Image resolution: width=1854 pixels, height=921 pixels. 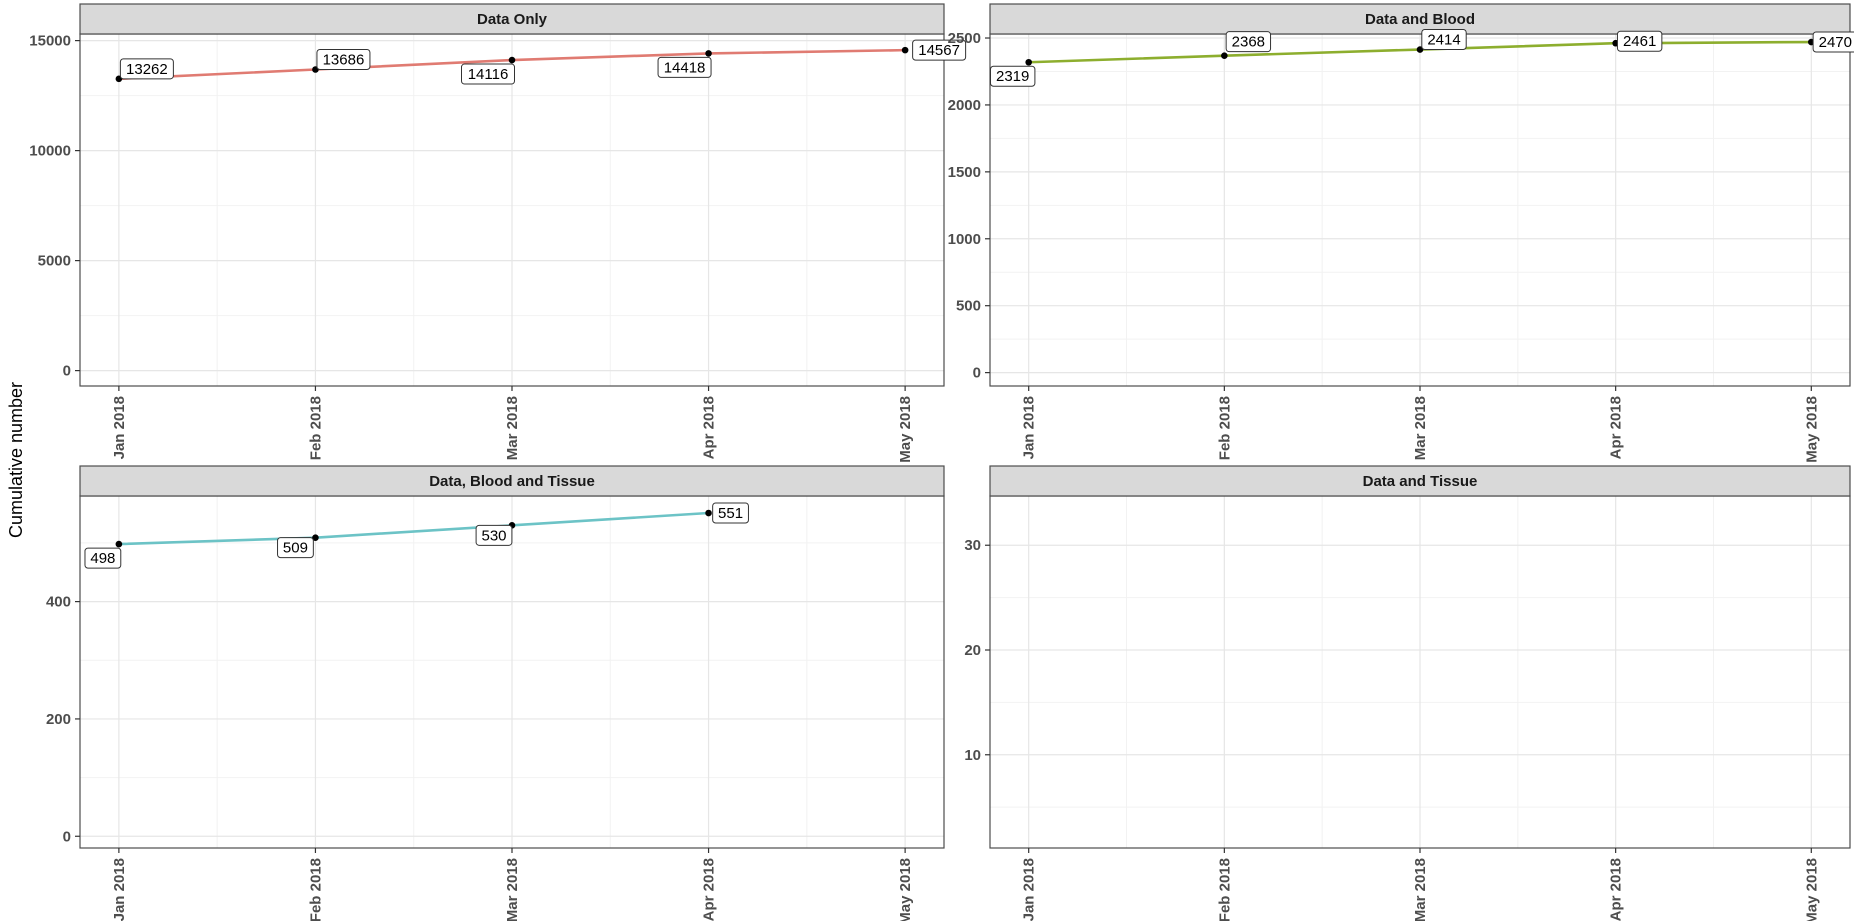 I want to click on data-label: 13262, so click(x=146, y=69).